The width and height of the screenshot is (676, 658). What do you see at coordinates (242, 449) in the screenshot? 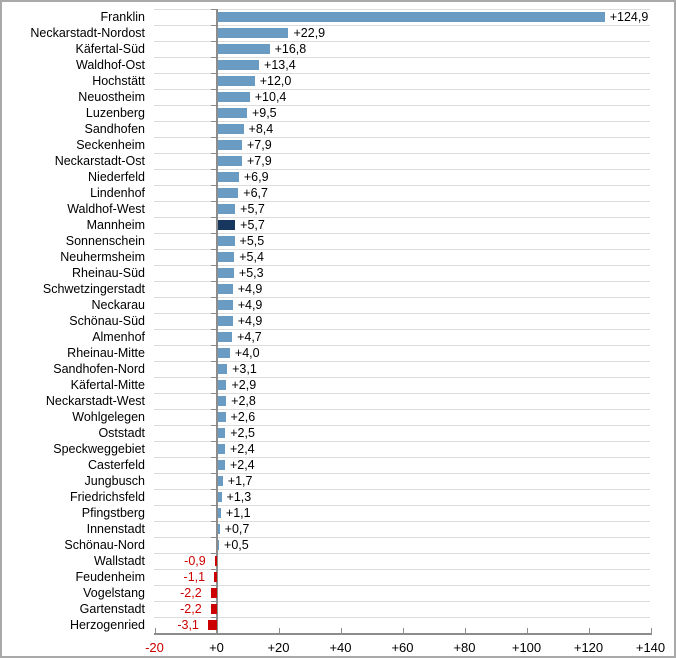
I see `value-label: +2,4` at bounding box center [242, 449].